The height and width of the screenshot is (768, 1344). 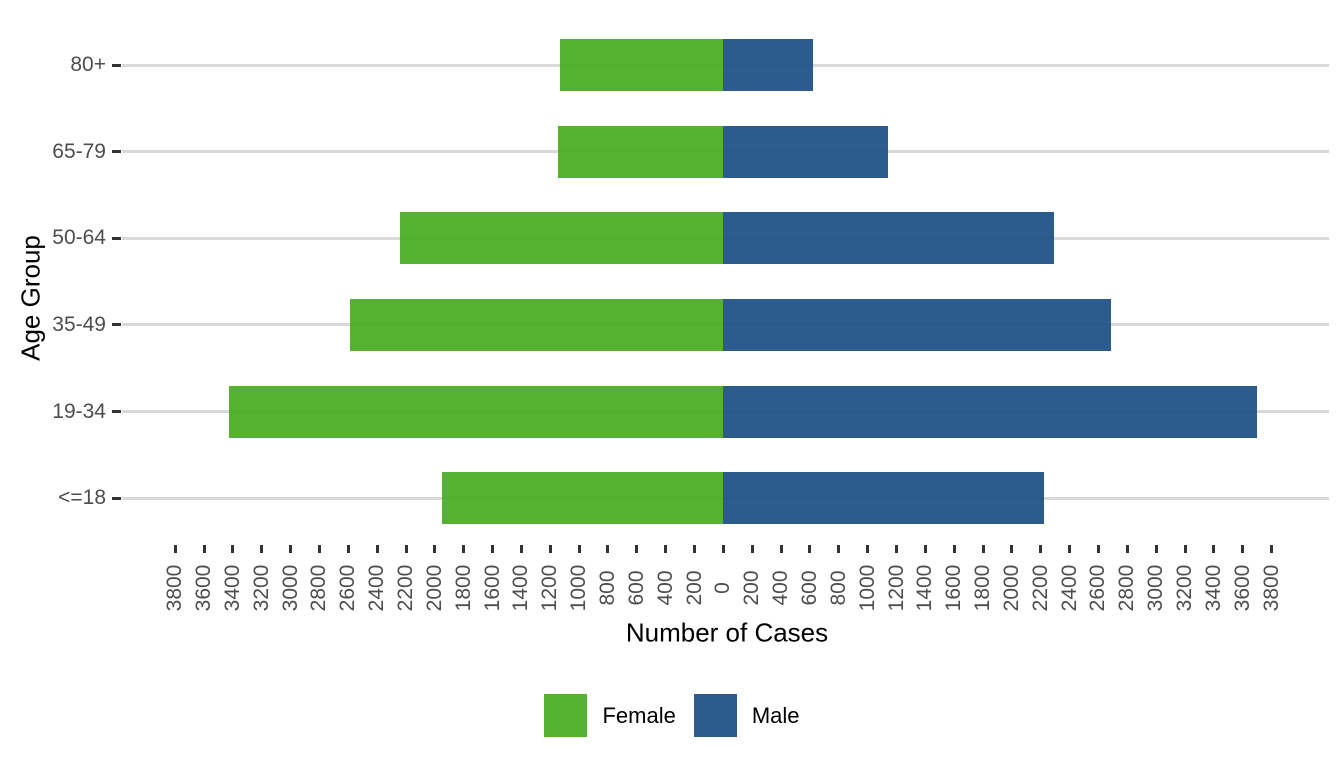 I want to click on legend-label-male: Male, so click(x=775, y=715).